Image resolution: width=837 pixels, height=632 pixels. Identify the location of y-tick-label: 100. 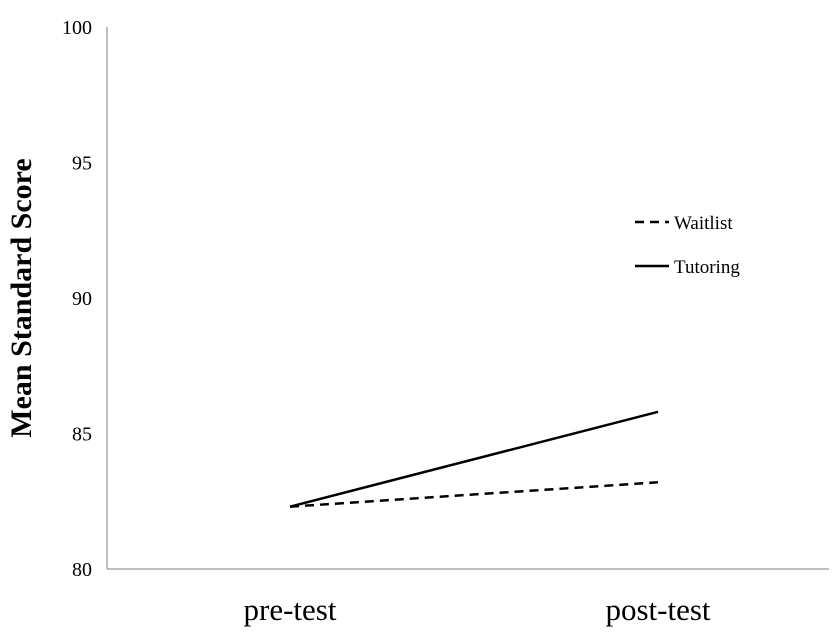
(77, 28).